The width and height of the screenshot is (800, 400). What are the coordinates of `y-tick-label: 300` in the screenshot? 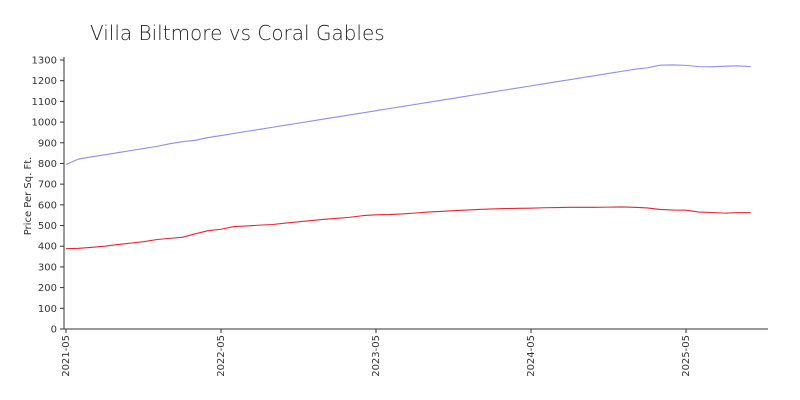 It's located at (47, 267).